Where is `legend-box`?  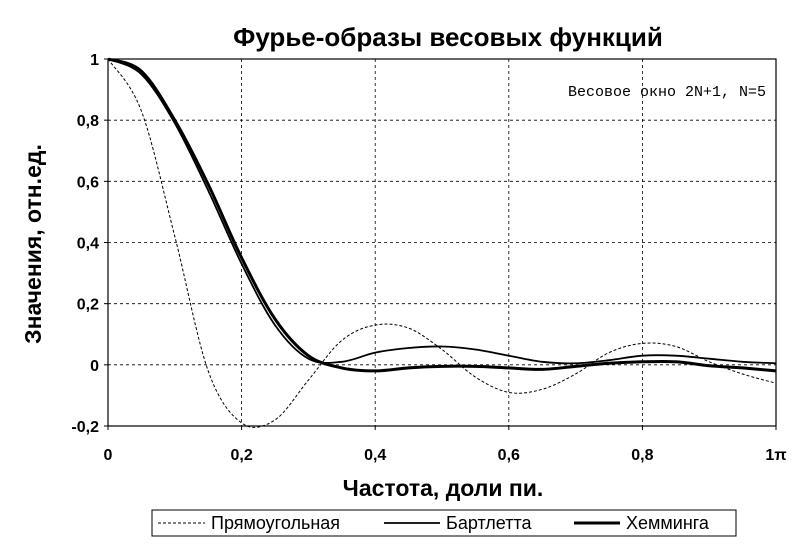 legend-box is located at coordinates (444, 523).